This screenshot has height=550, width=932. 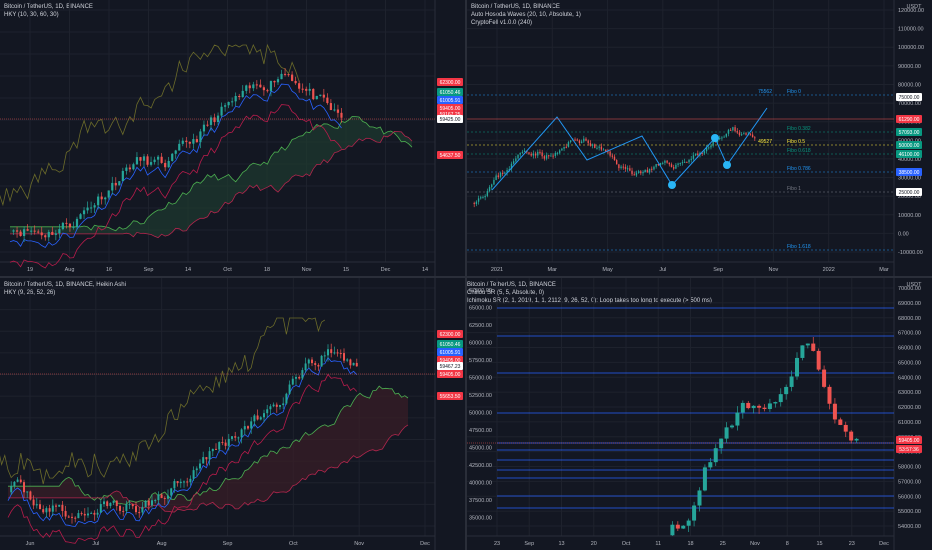 I want to click on fibonacci-label: Fibo 1, so click(x=794, y=189).